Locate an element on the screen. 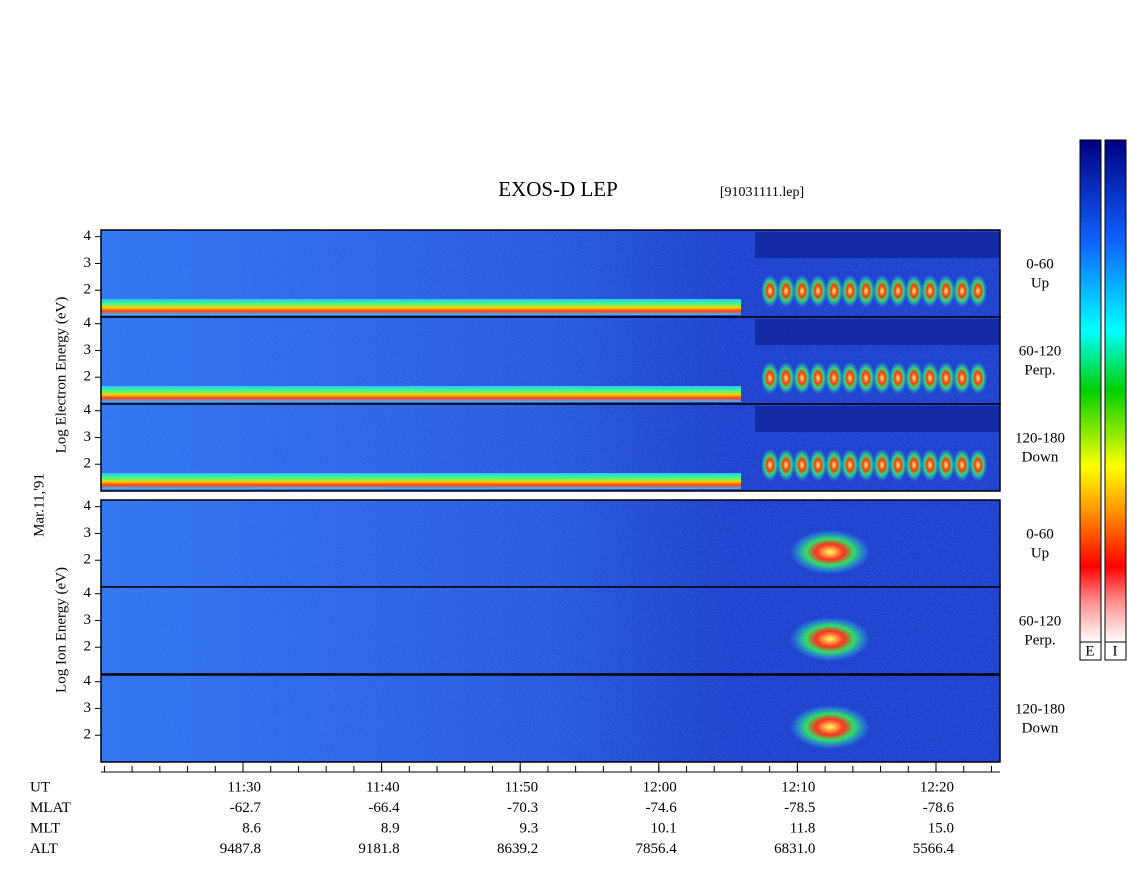 This screenshot has width=1130, height=875. colorbar-label-box is located at coordinates (1090, 651).